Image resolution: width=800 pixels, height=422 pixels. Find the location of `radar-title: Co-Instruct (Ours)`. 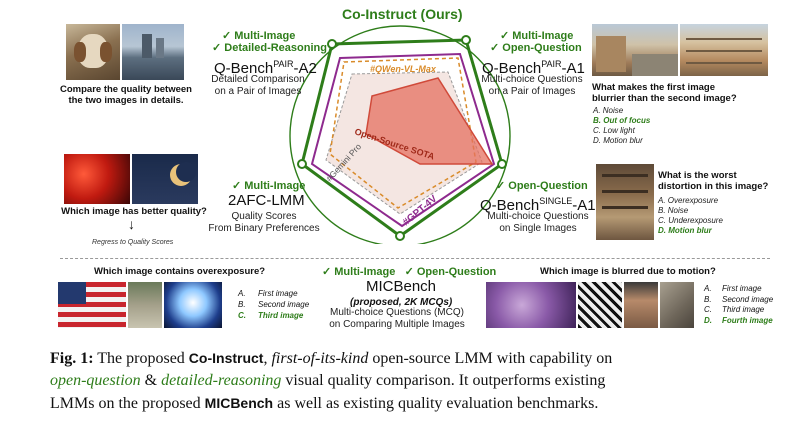

radar-title: Co-Instruct (Ours) is located at coordinates (402, 14).